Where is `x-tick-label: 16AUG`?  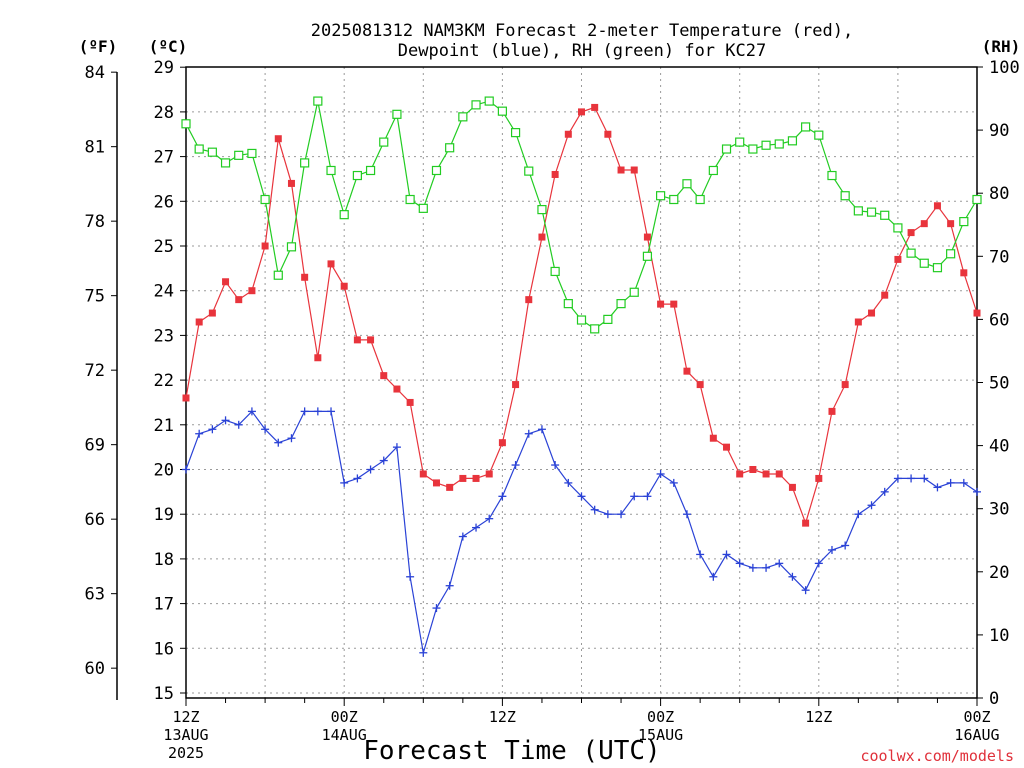
x-tick-label: 16AUG is located at coordinates (976, 735).